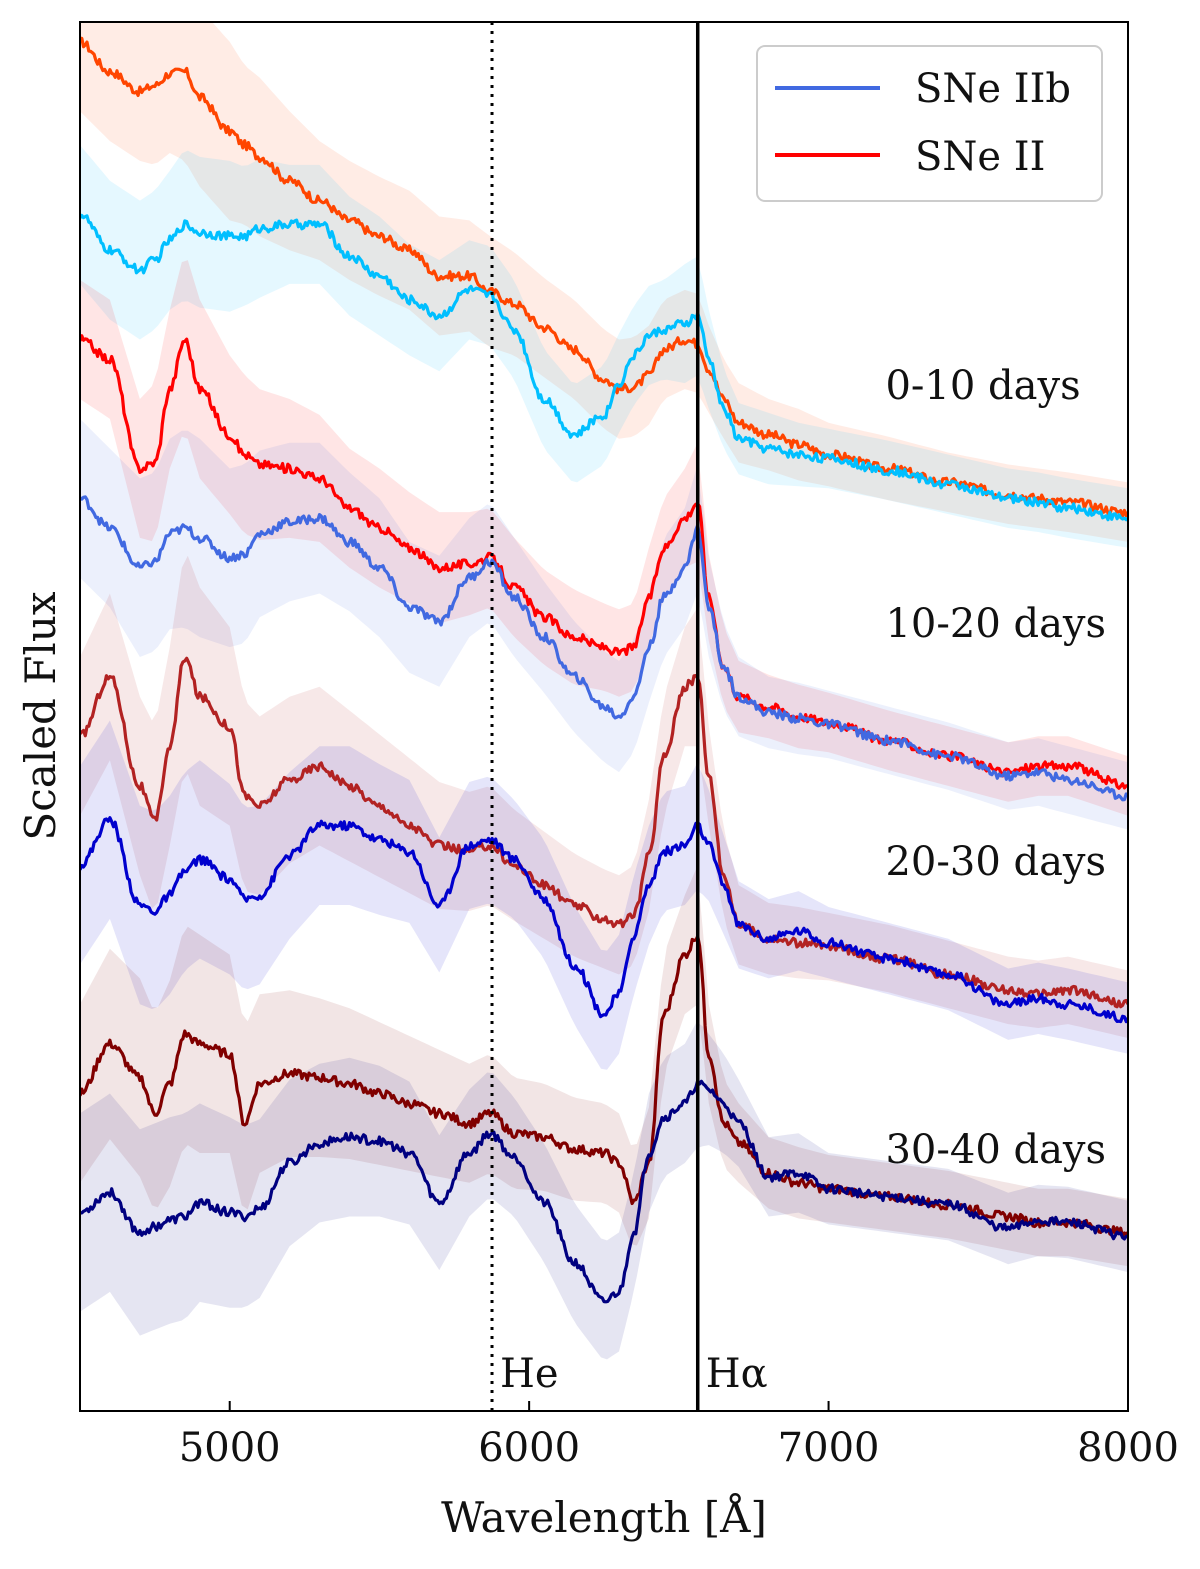  I want to click on legend-label-ii: SNe II, so click(980, 157).